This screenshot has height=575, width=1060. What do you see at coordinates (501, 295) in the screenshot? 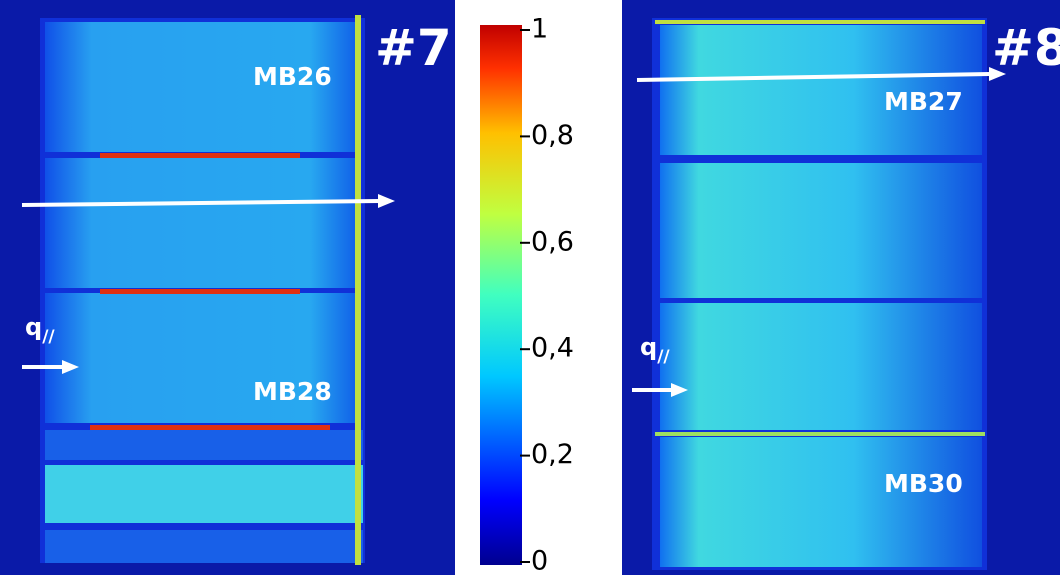
I see `colorbar` at bounding box center [501, 295].